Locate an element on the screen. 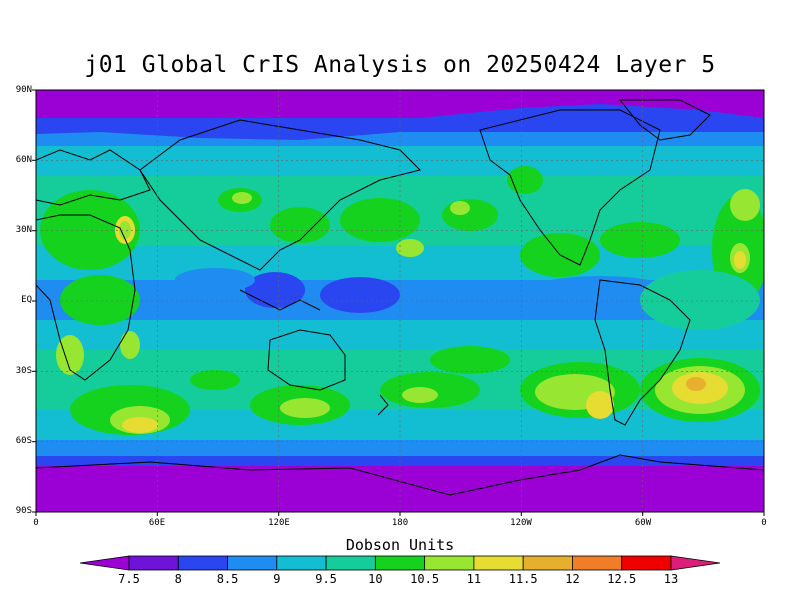 This screenshot has height=600, width=800. lat-label-eq: EQ is located at coordinates (26, 300).